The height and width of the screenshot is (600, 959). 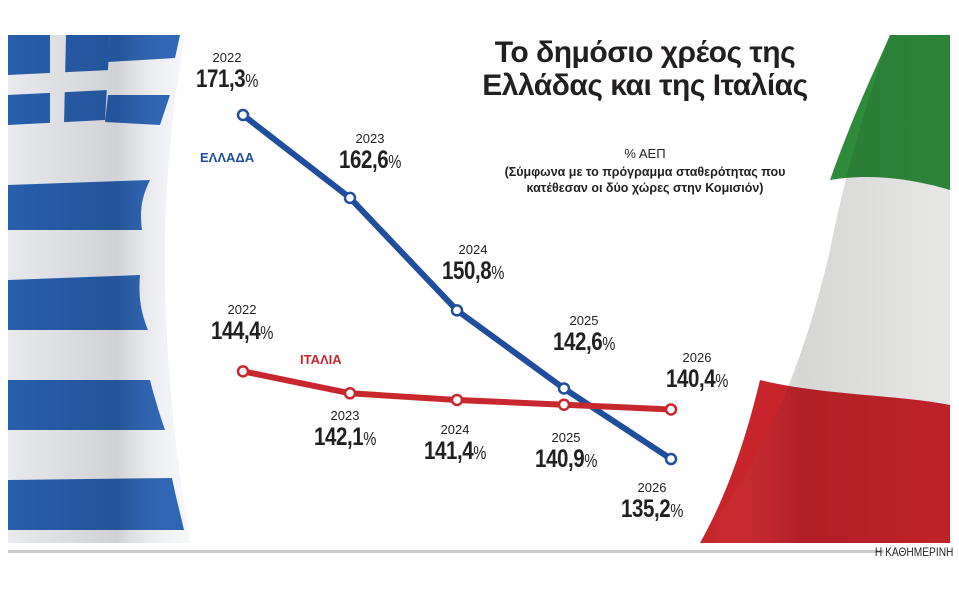 What do you see at coordinates (227, 79) in the screenshot?
I see `value-label: 171,3%` at bounding box center [227, 79].